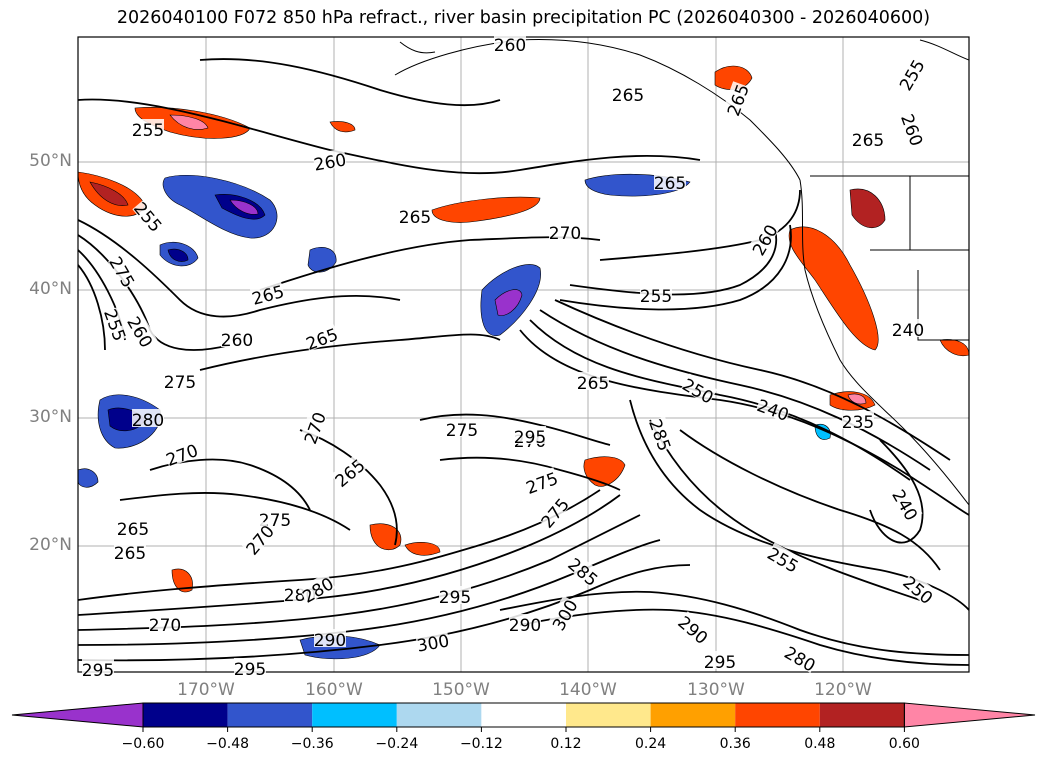  I want to click on coastline-alaska, so click(597, 110).